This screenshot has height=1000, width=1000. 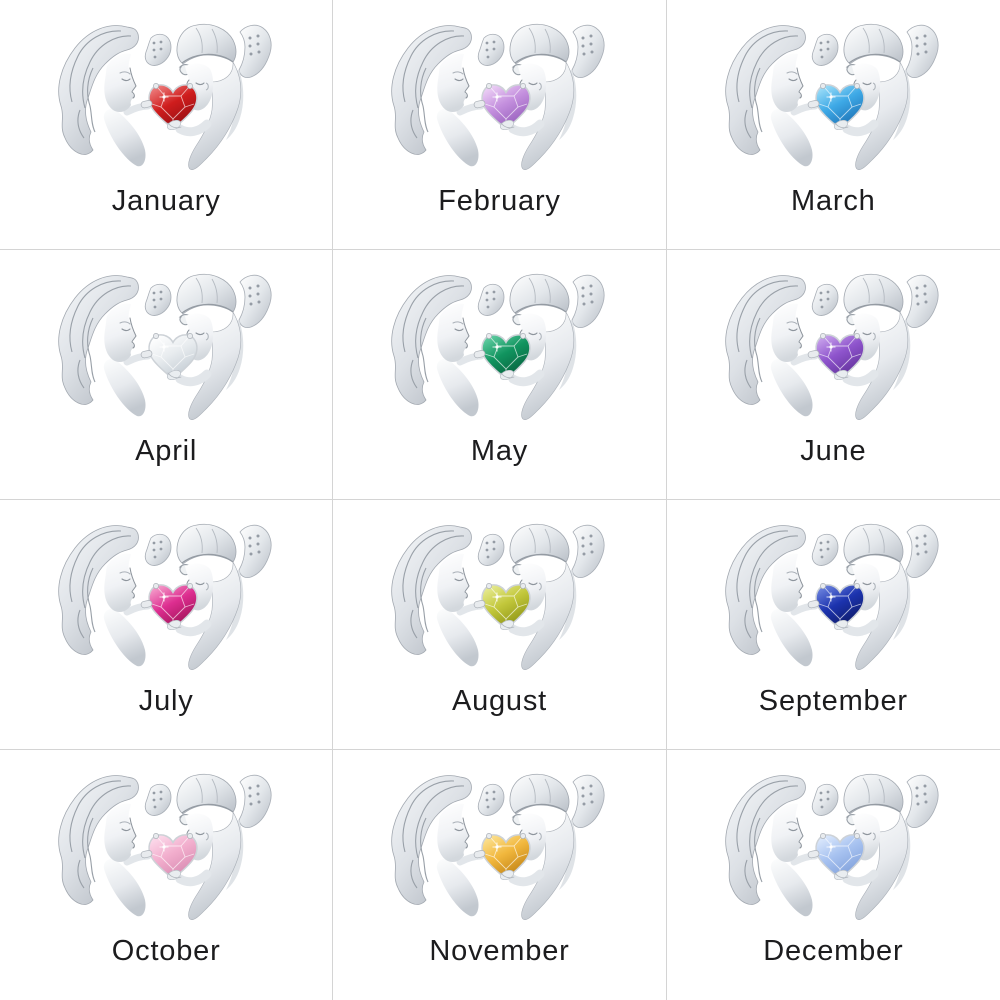 I want to click on month-cell: February, so click(x=500, y=125).